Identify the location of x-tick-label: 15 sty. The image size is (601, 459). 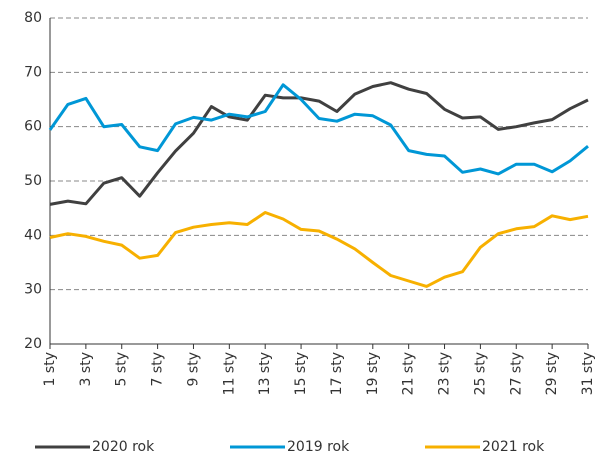
(301, 373).